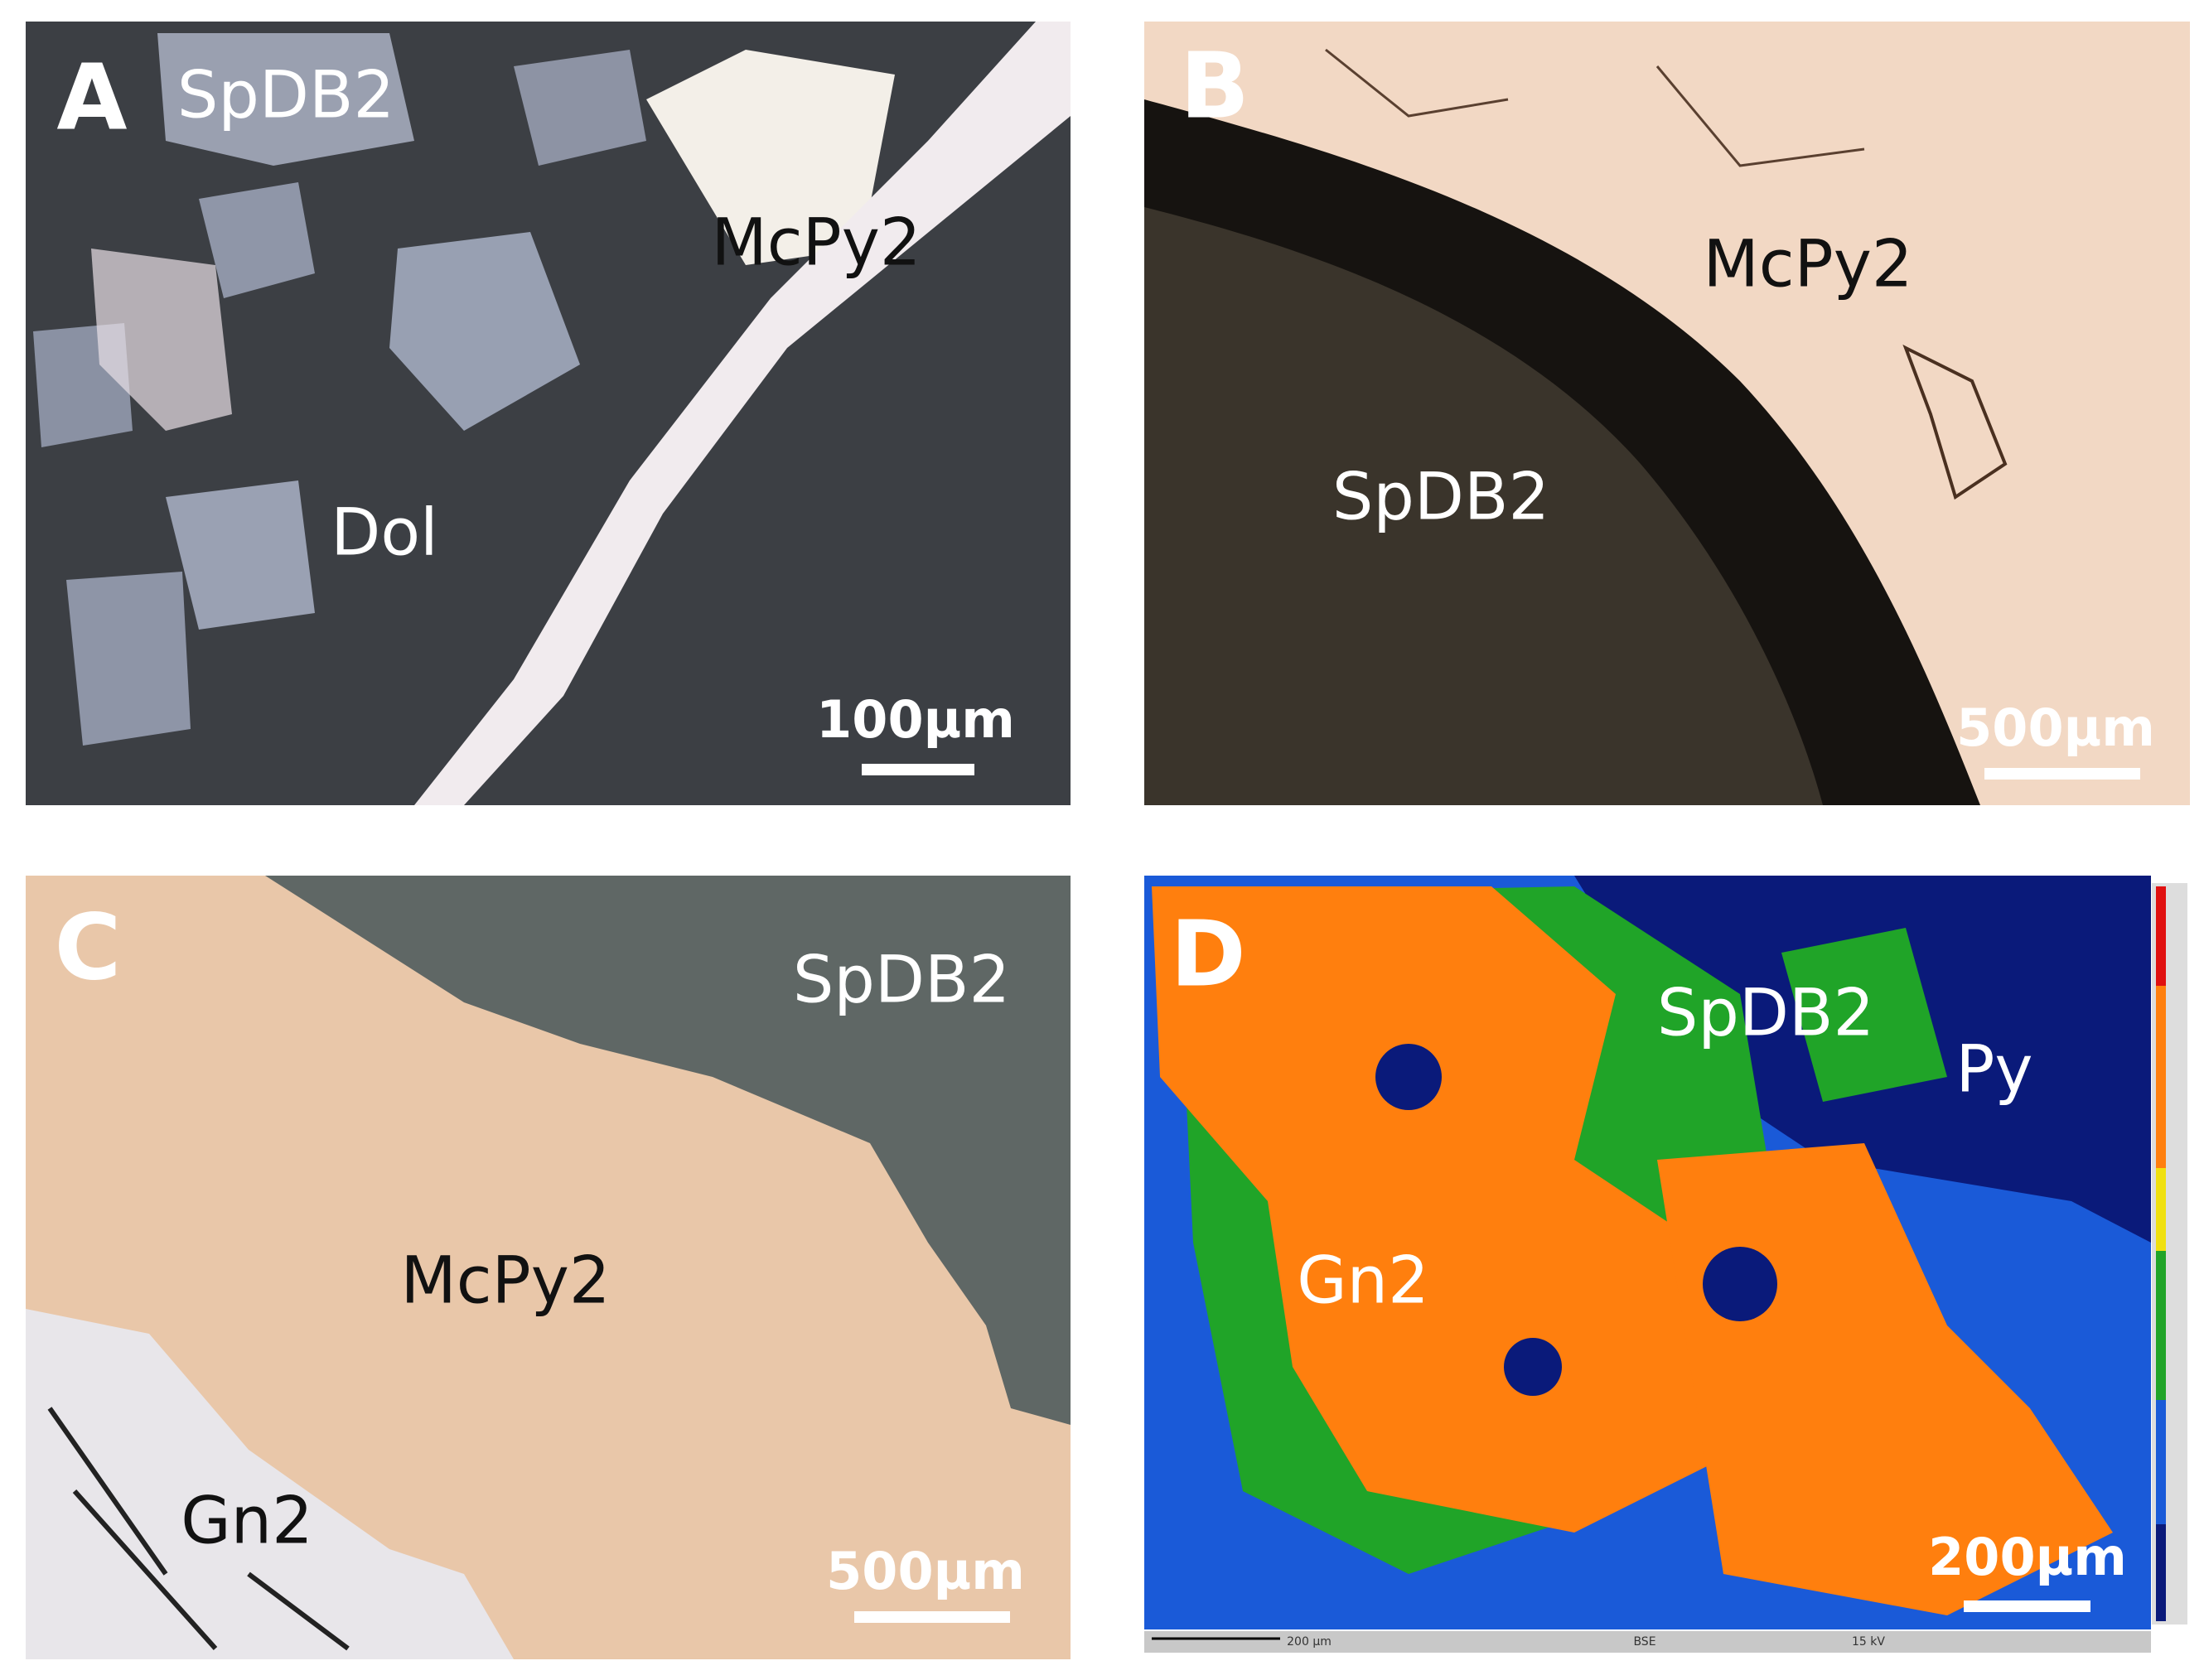  Describe the element at coordinates (91, 97) in the screenshot. I see `panel-letter: A` at that location.